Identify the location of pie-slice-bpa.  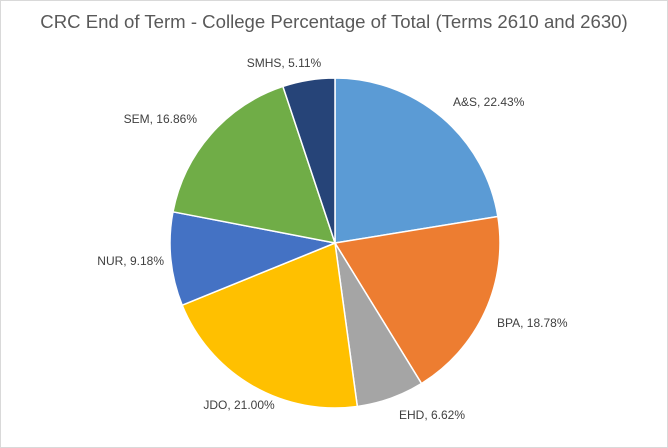
(417, 300).